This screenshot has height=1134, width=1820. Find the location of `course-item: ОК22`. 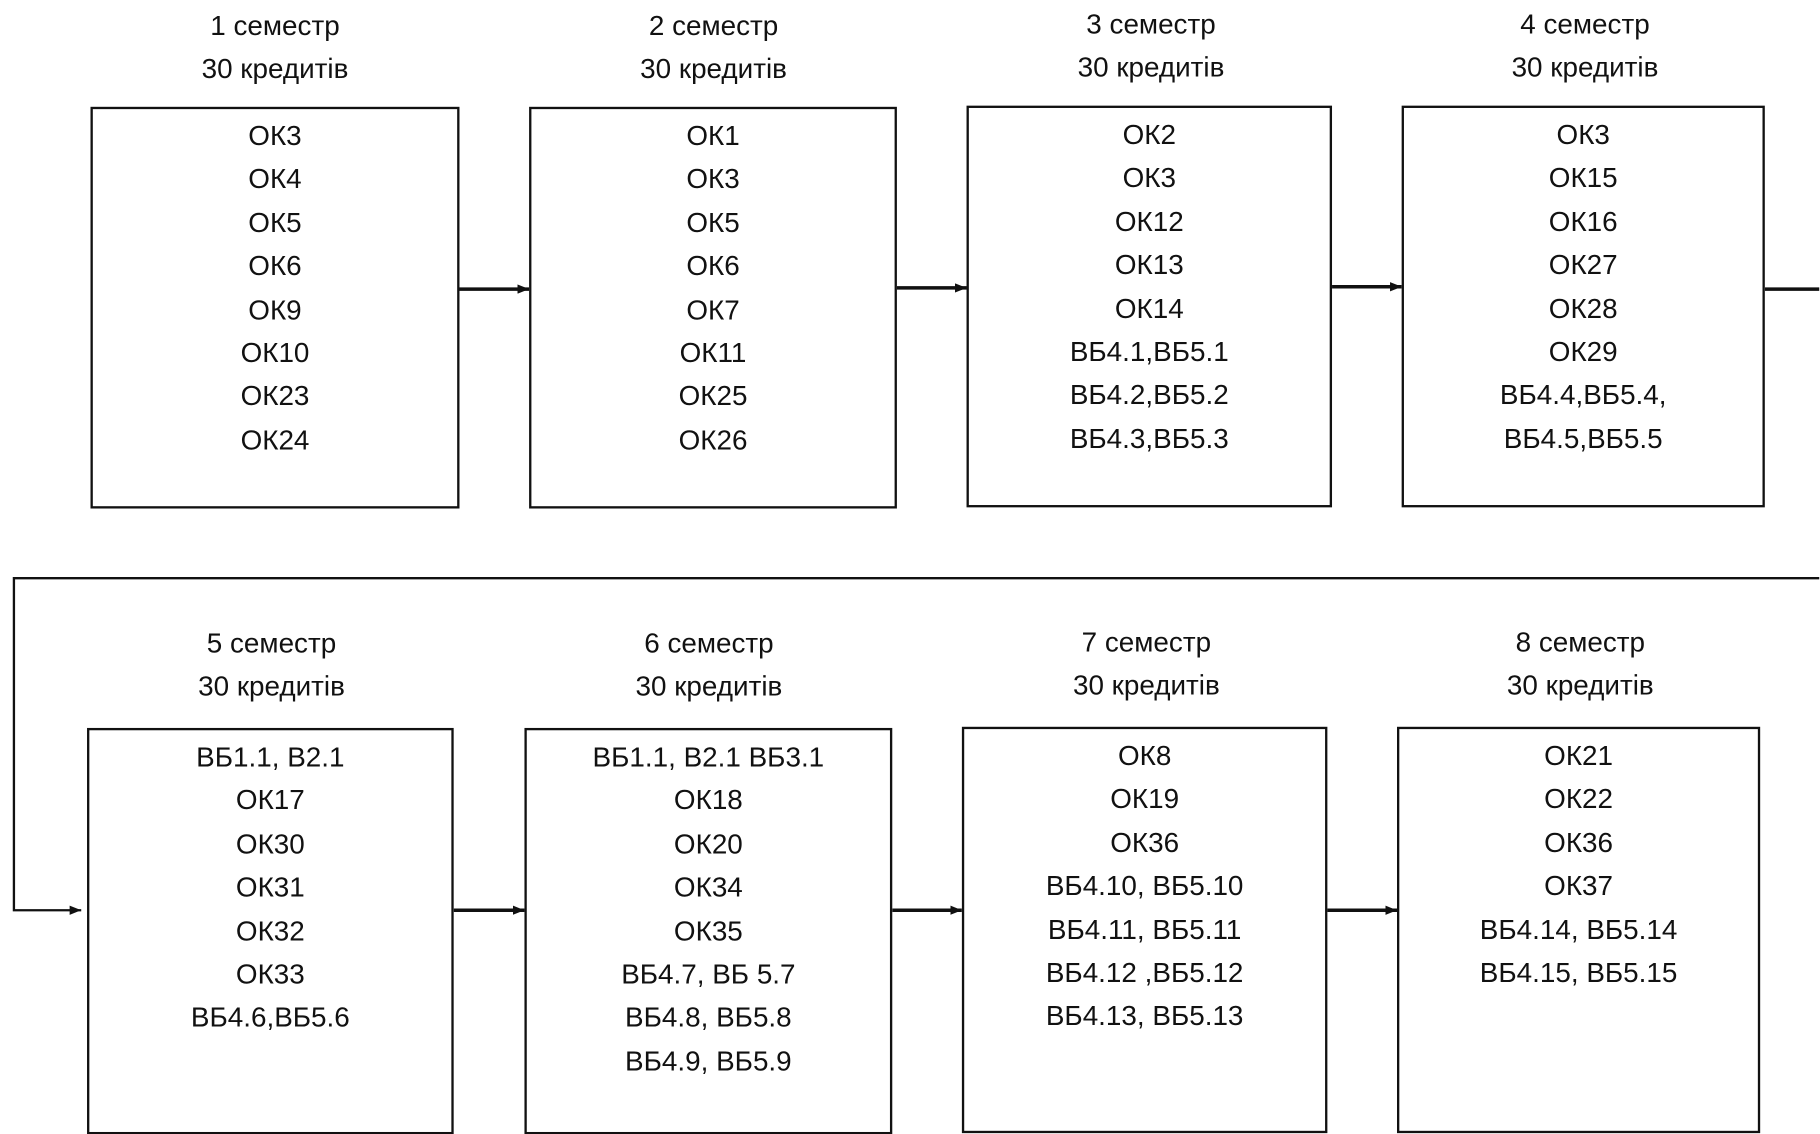

course-item: ОК22 is located at coordinates (1579, 800).